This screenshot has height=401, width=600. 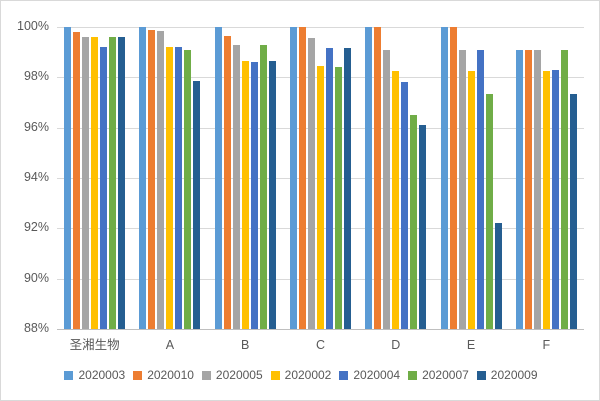 What do you see at coordinates (245, 194) in the screenshot?
I see `bar-2020002-B` at bounding box center [245, 194].